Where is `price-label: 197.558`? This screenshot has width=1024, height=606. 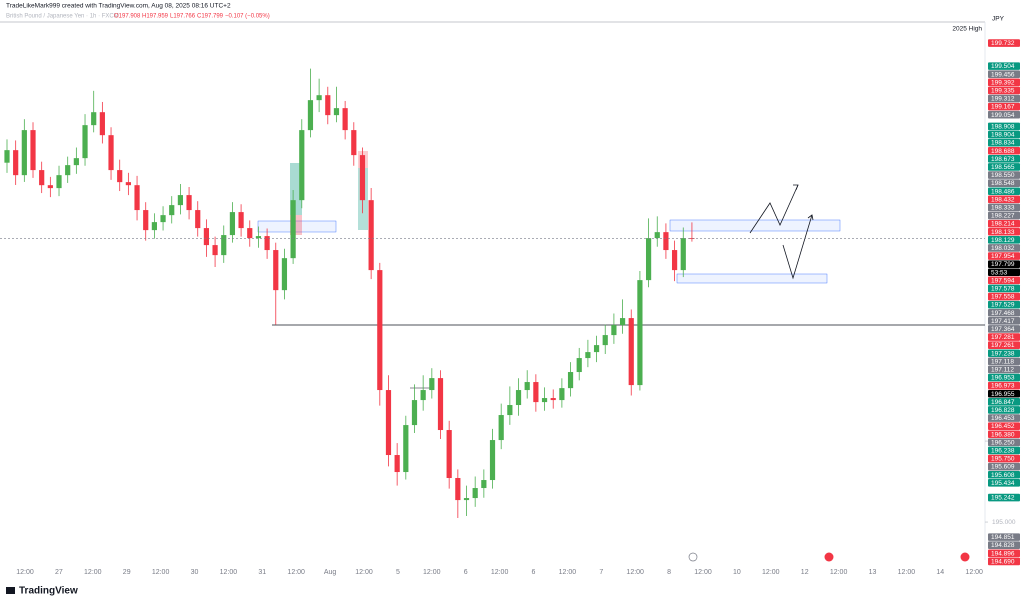
price-label: 197.558 is located at coordinates (1003, 297).